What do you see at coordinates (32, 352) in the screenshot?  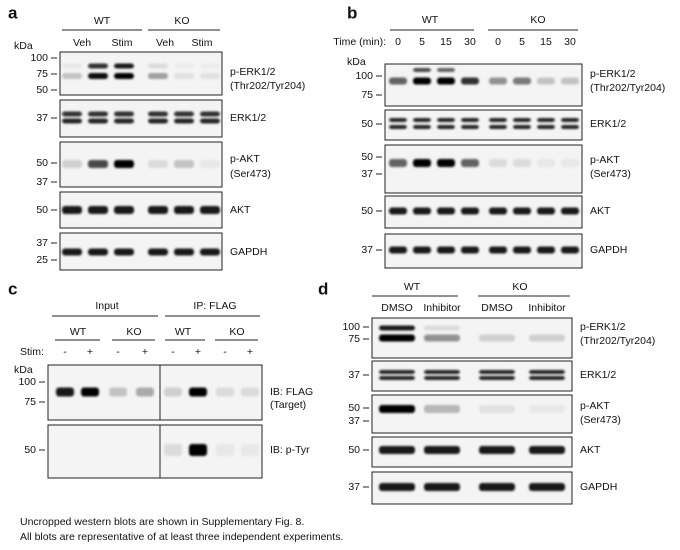 I see `stim-label: Stim:` at bounding box center [32, 352].